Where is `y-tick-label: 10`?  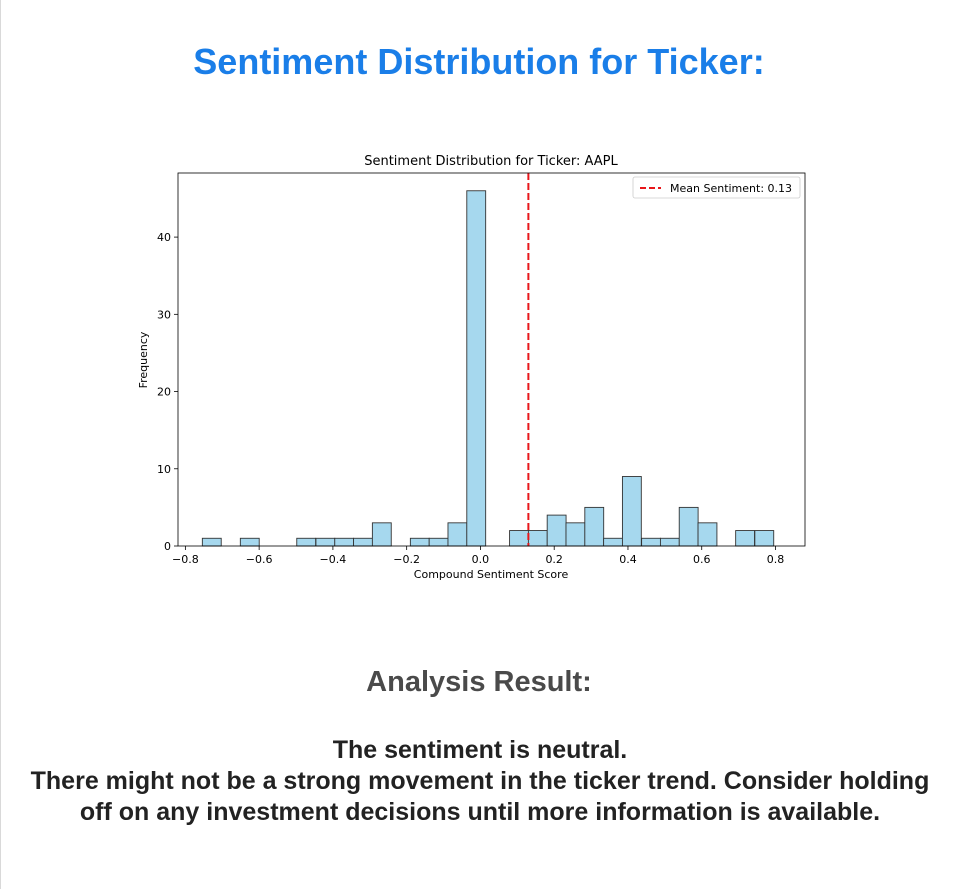
y-tick-label: 10 is located at coordinates (164, 469).